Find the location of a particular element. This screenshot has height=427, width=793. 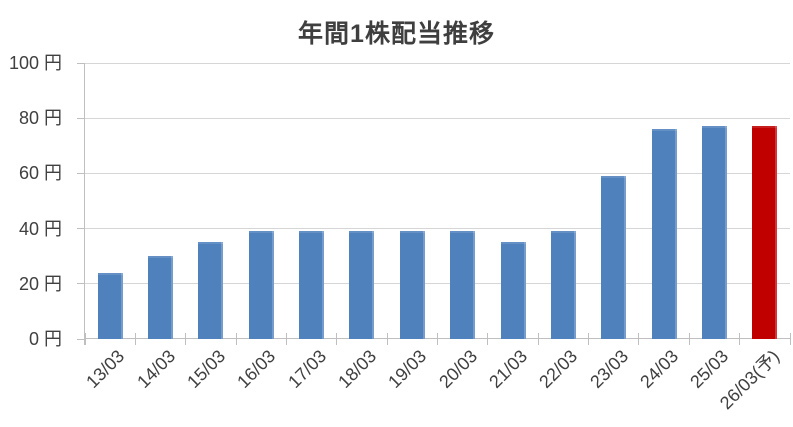

x-tick-label-20/03: 20/03 is located at coordinates (457, 369).